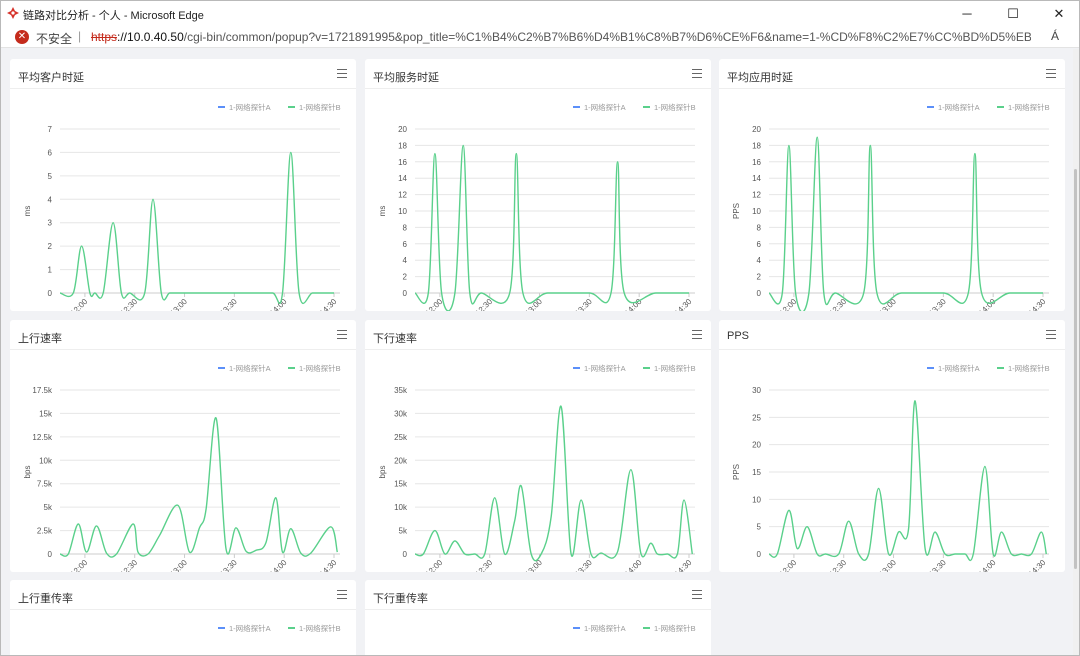 This screenshot has height=656, width=1080. Describe the element at coordinates (967, 13) in the screenshot. I see `minimize-button: ─` at that location.